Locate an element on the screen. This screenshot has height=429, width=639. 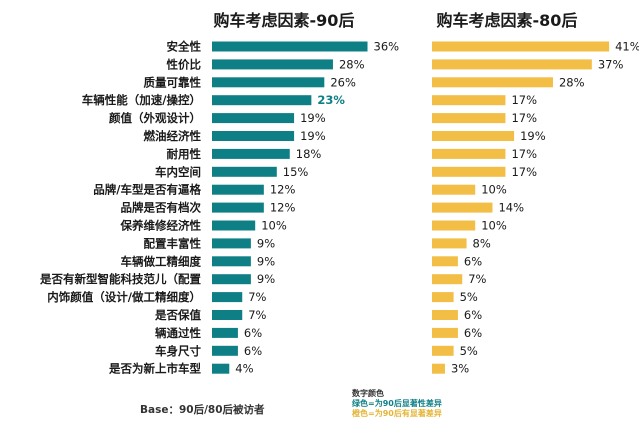
value-label-80: 8% is located at coordinates (482, 243).